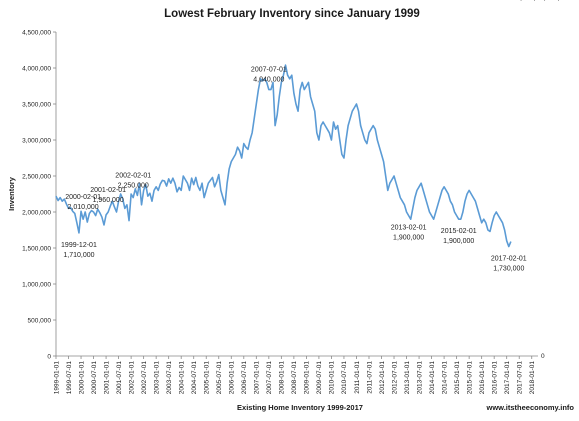 The width and height of the screenshot is (579, 421). Describe the element at coordinates (169, 378) in the screenshot. I see `x-tick-label: 2003-07-01` at that location.